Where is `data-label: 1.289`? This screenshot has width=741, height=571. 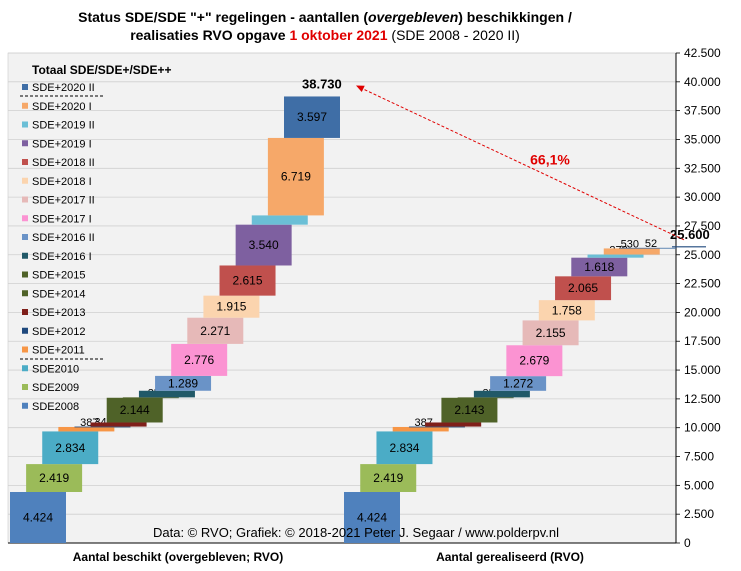 data-label: 1.289 is located at coordinates (183, 383).